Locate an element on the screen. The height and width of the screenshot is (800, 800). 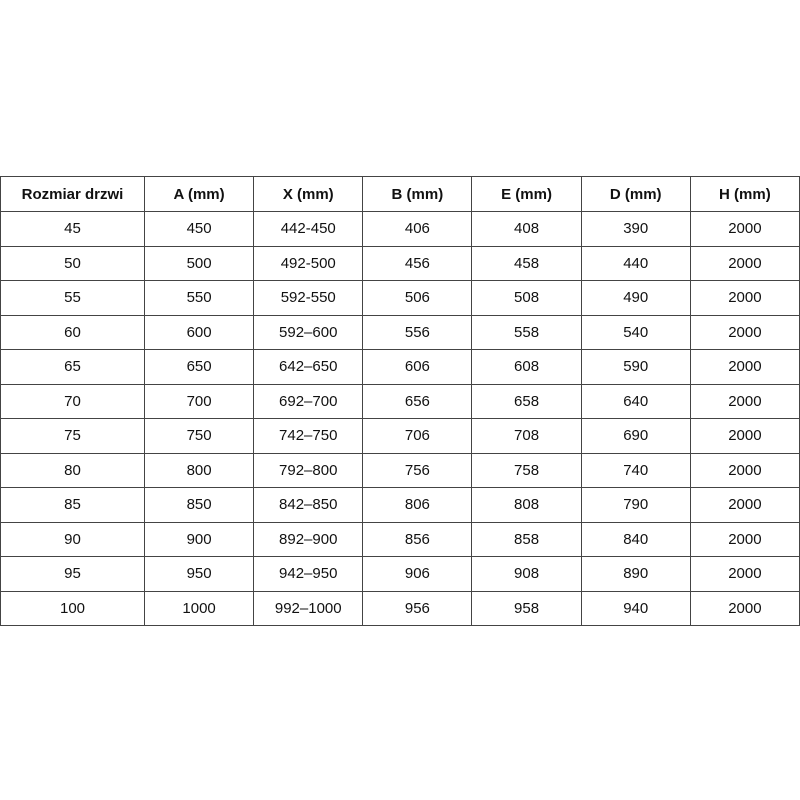
table-cell: 742–750 is located at coordinates (308, 436).